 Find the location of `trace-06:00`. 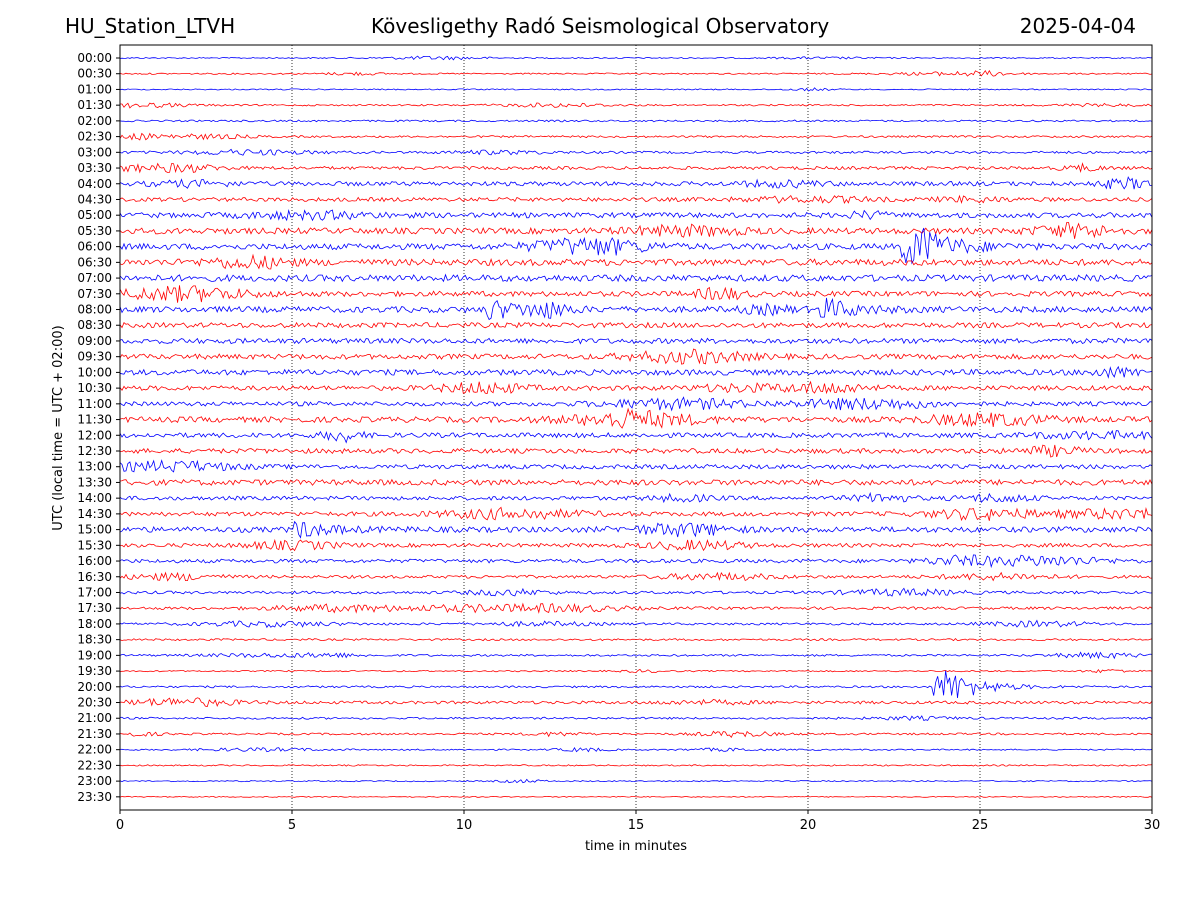

trace-06:00 is located at coordinates (636, 246).